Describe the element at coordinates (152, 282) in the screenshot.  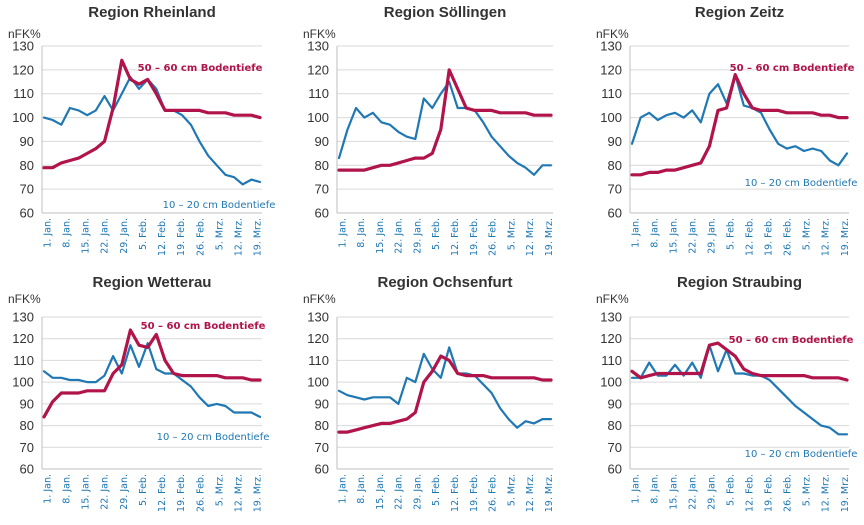
I see `chart-title: Region Wetterau` at that location.